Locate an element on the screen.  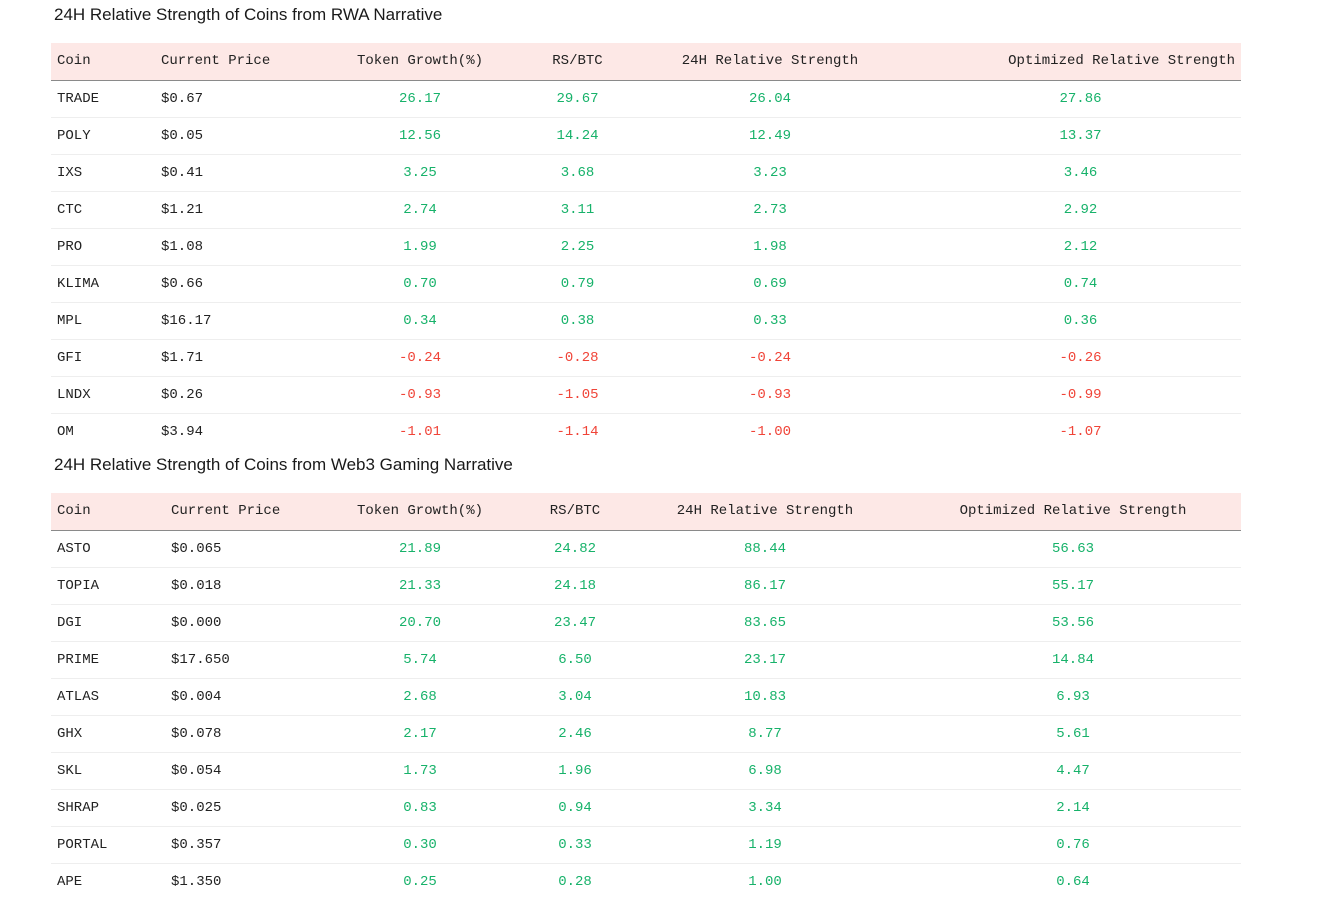
coin-cell: PORTAL is located at coordinates (108, 845).